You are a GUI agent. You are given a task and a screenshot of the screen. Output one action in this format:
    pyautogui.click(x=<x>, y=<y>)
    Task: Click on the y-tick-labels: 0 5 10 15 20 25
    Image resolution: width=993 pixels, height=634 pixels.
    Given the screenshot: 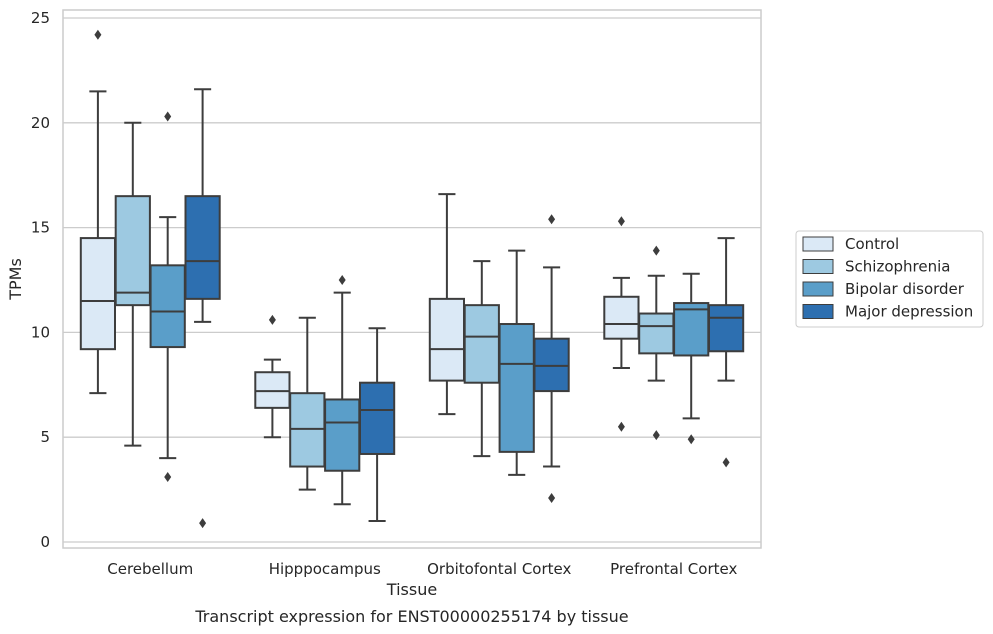 What is the action you would take?
    pyautogui.click(x=40, y=280)
    